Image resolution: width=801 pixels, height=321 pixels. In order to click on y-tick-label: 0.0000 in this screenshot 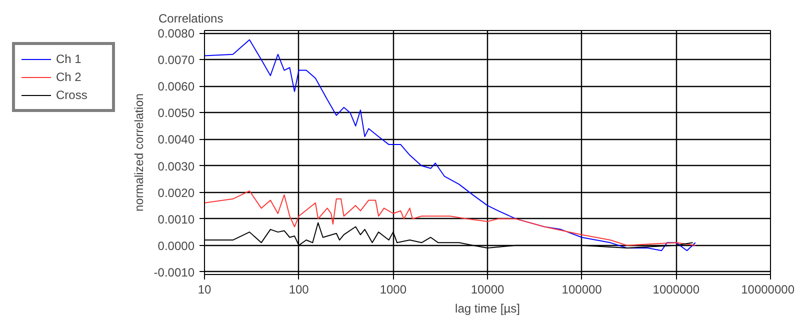, I will do `click(176, 245)`.